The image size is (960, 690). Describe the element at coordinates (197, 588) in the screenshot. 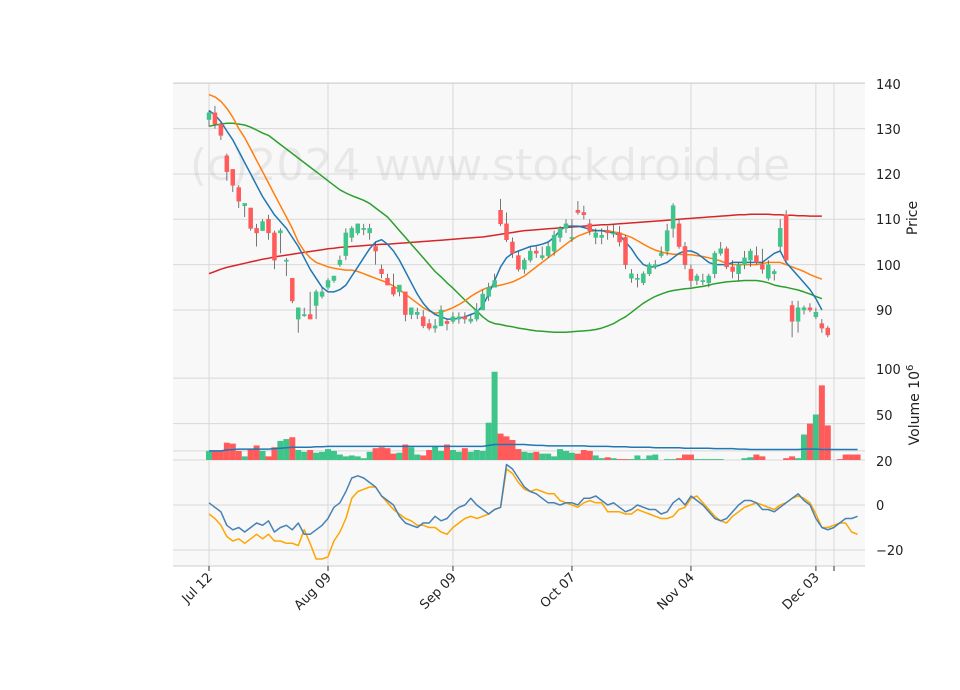

I see `date-tick-label: Jul 12` at that location.